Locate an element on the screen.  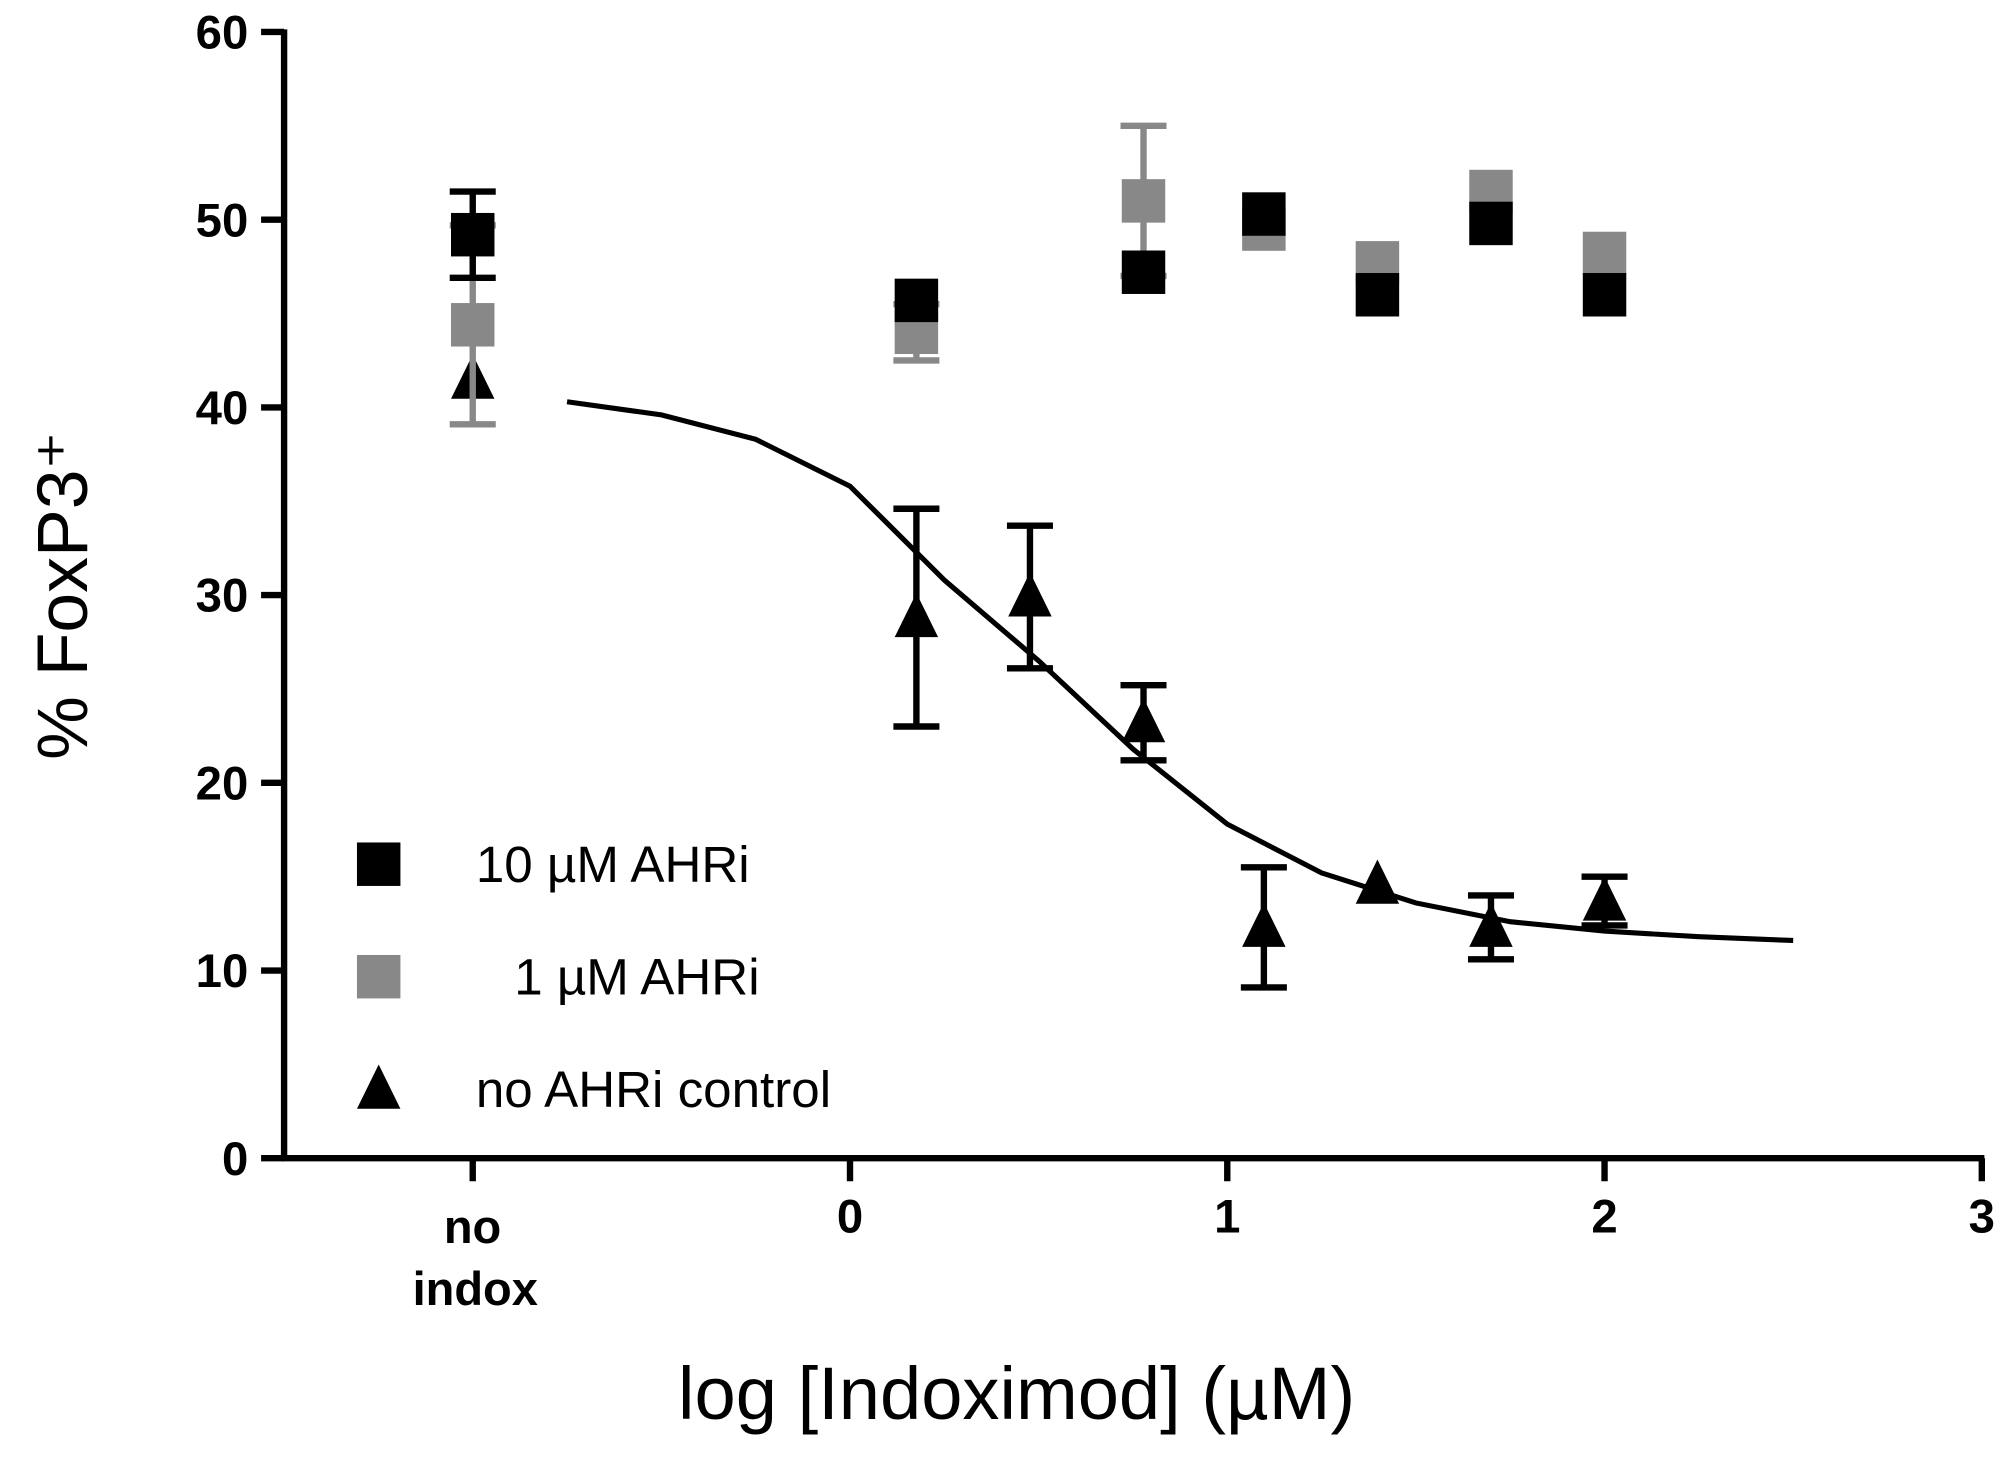
x-tick-label: 3 is located at coordinates (1982, 1216).